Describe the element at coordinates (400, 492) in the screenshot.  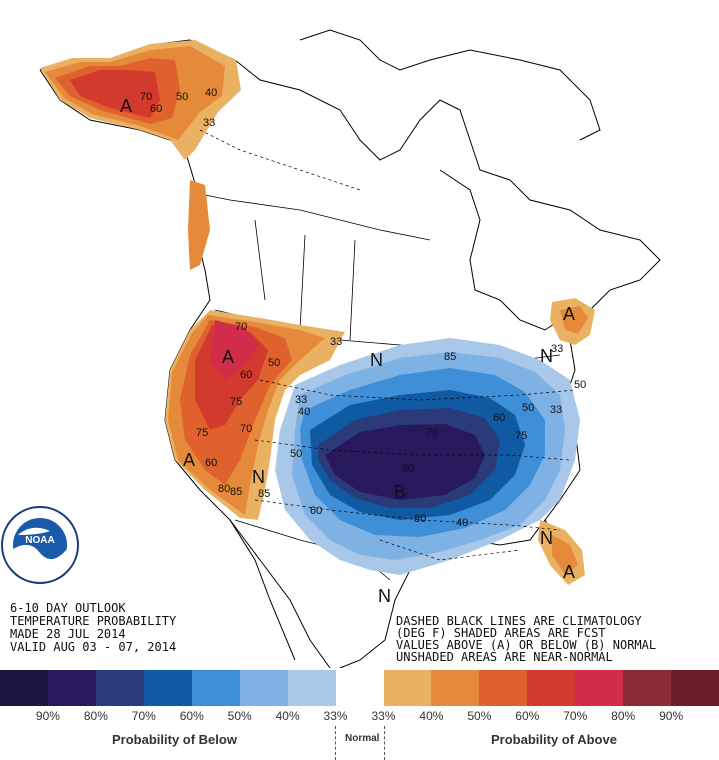
I see `marker-central: B` at that location.